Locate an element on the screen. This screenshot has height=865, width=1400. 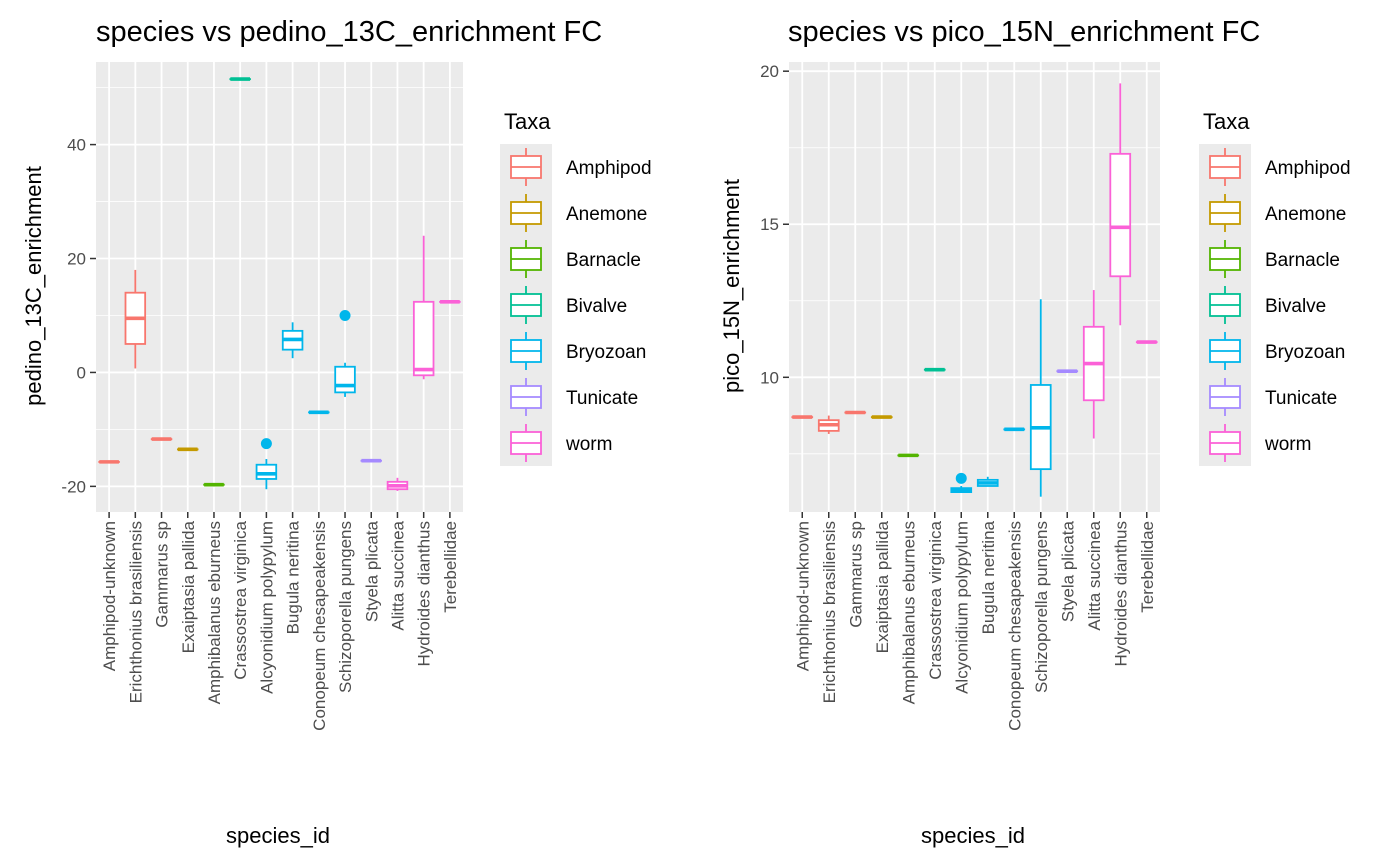
y-tick-label: 40 is located at coordinates (76, 145).